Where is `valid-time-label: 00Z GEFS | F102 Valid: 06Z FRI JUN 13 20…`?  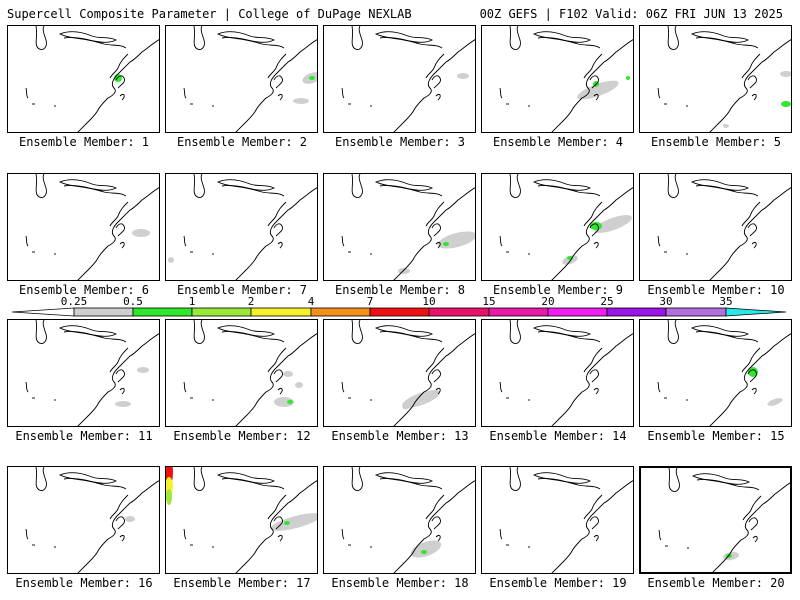 valid-time-label: 00Z GEFS | F102 Valid: 06Z FRI JUN 13 20… is located at coordinates (631, 14).